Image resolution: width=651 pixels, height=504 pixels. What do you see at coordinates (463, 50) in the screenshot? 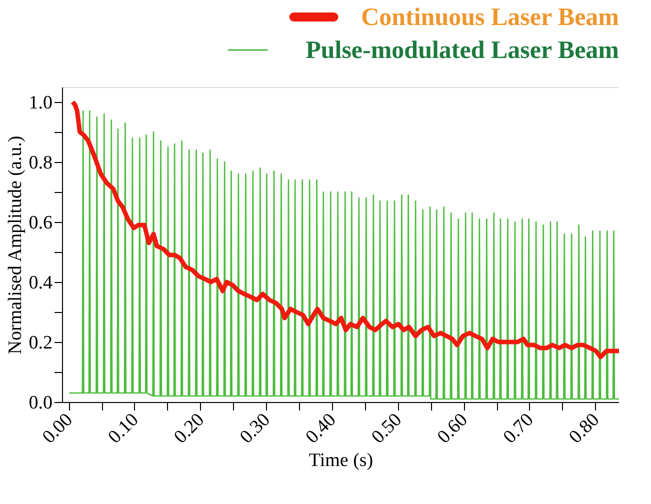
I see `legend-label: Pulse-modulated Laser Beam` at bounding box center [463, 50].